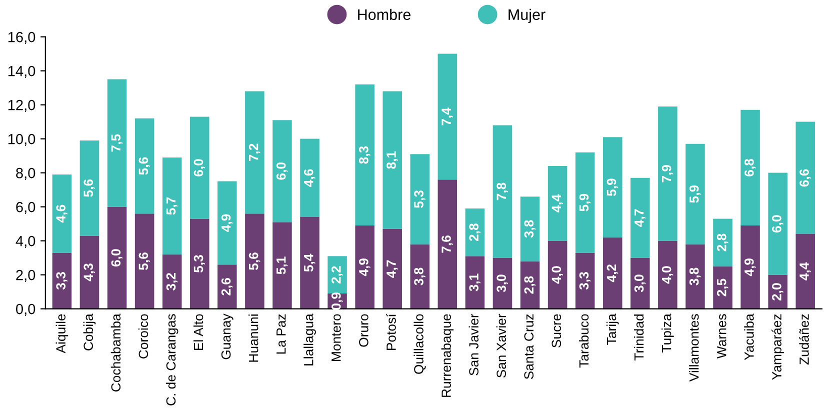  What do you see at coordinates (391, 332) in the screenshot?
I see `x-tick-label: Potosí` at bounding box center [391, 332].